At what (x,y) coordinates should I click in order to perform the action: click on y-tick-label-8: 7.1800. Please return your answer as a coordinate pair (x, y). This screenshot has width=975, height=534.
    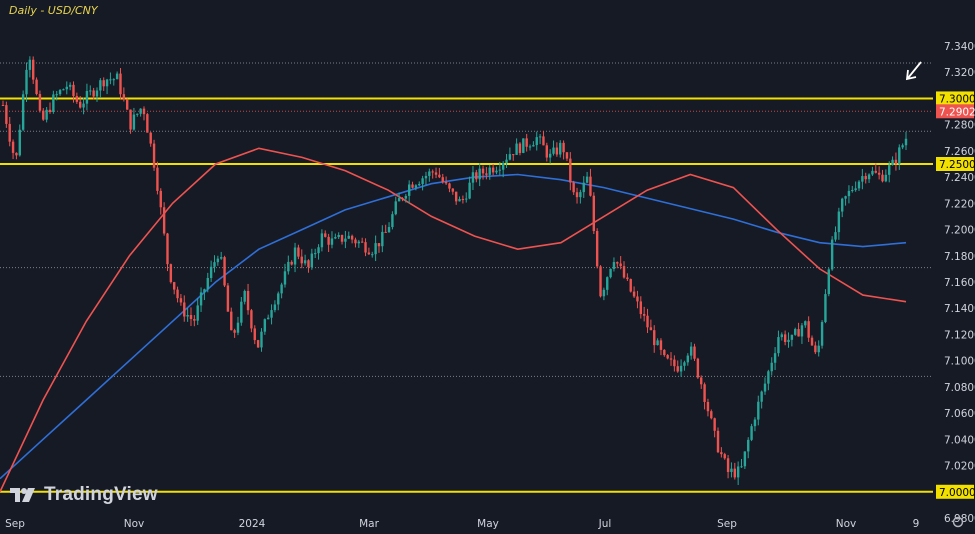
    Looking at the image, I should click on (959, 257).